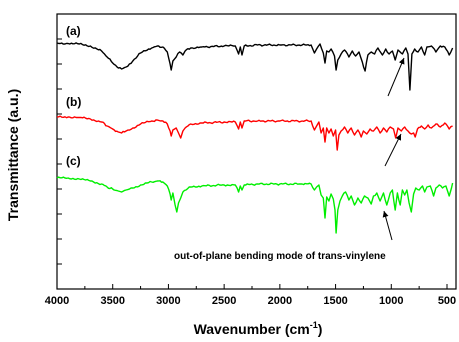 The image size is (459, 342). Describe the element at coordinates (255, 205) in the screenshot. I see `series-line-c` at that location.